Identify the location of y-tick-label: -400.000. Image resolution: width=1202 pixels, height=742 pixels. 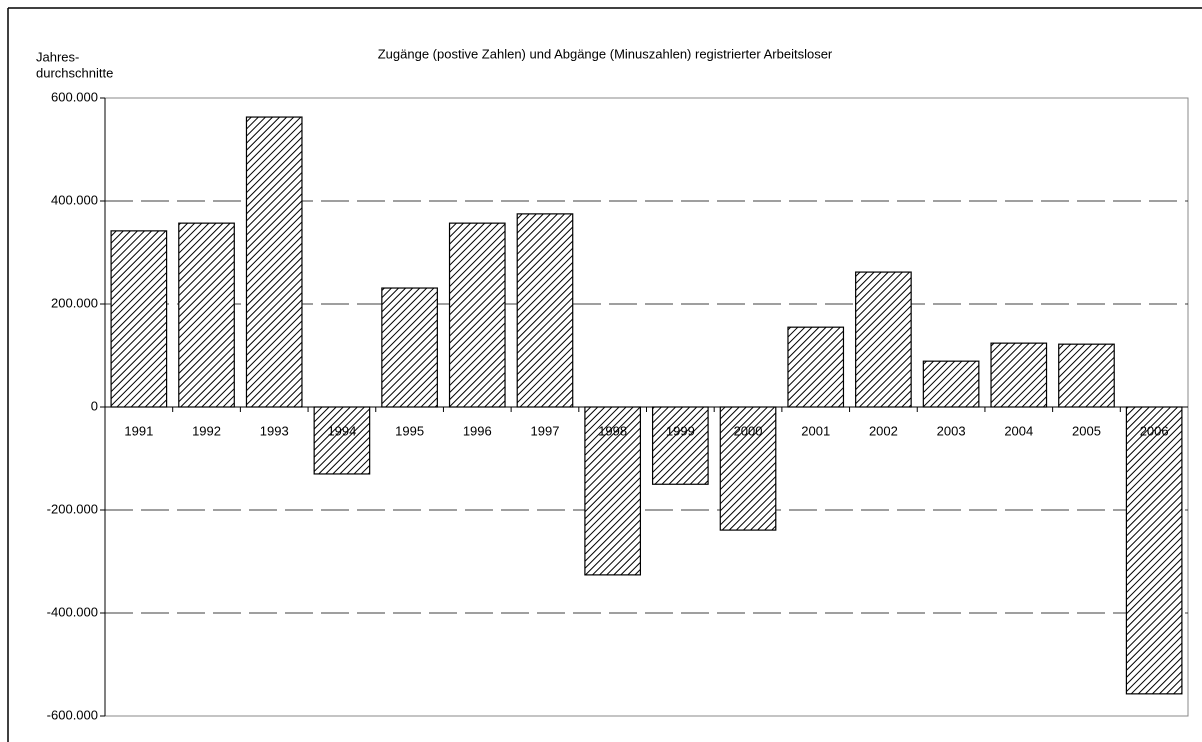
(72, 611).